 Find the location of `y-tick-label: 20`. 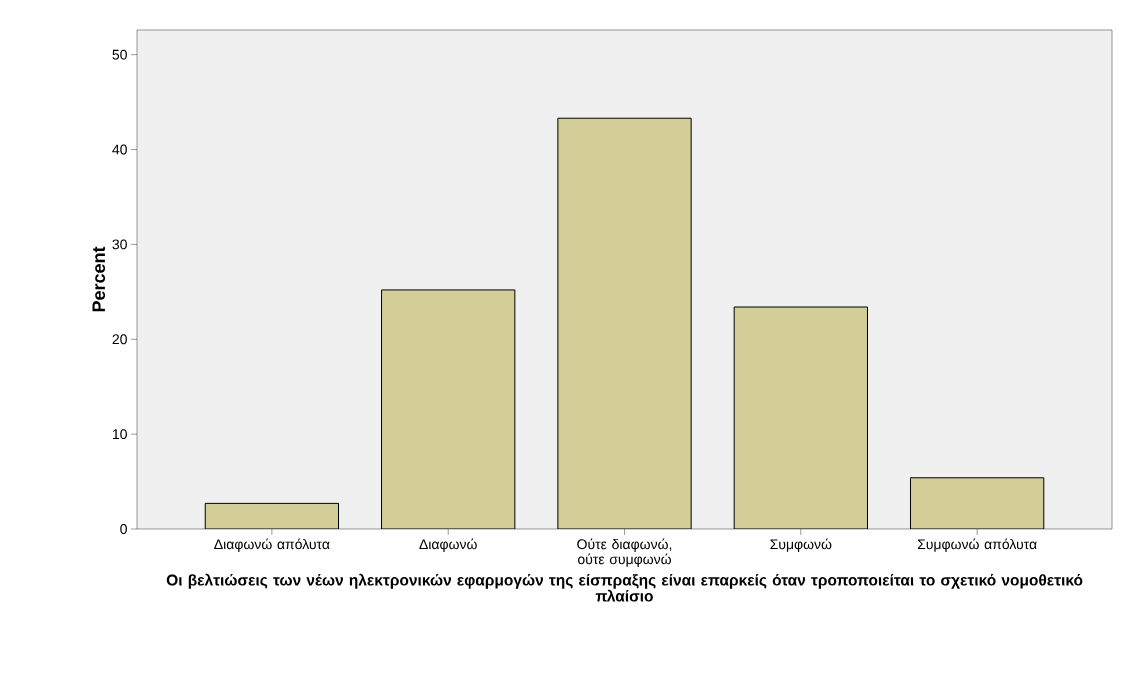

y-tick-label: 20 is located at coordinates (119, 339).